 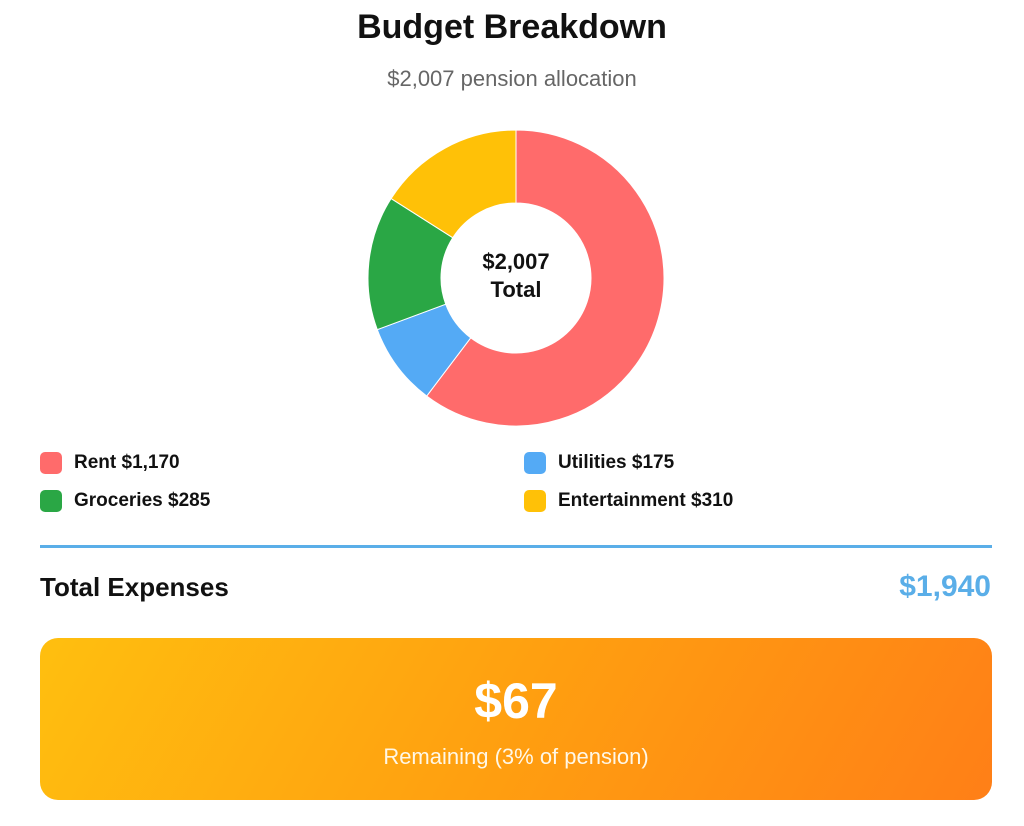 I want to click on donut-chart, so click(x=516, y=278).